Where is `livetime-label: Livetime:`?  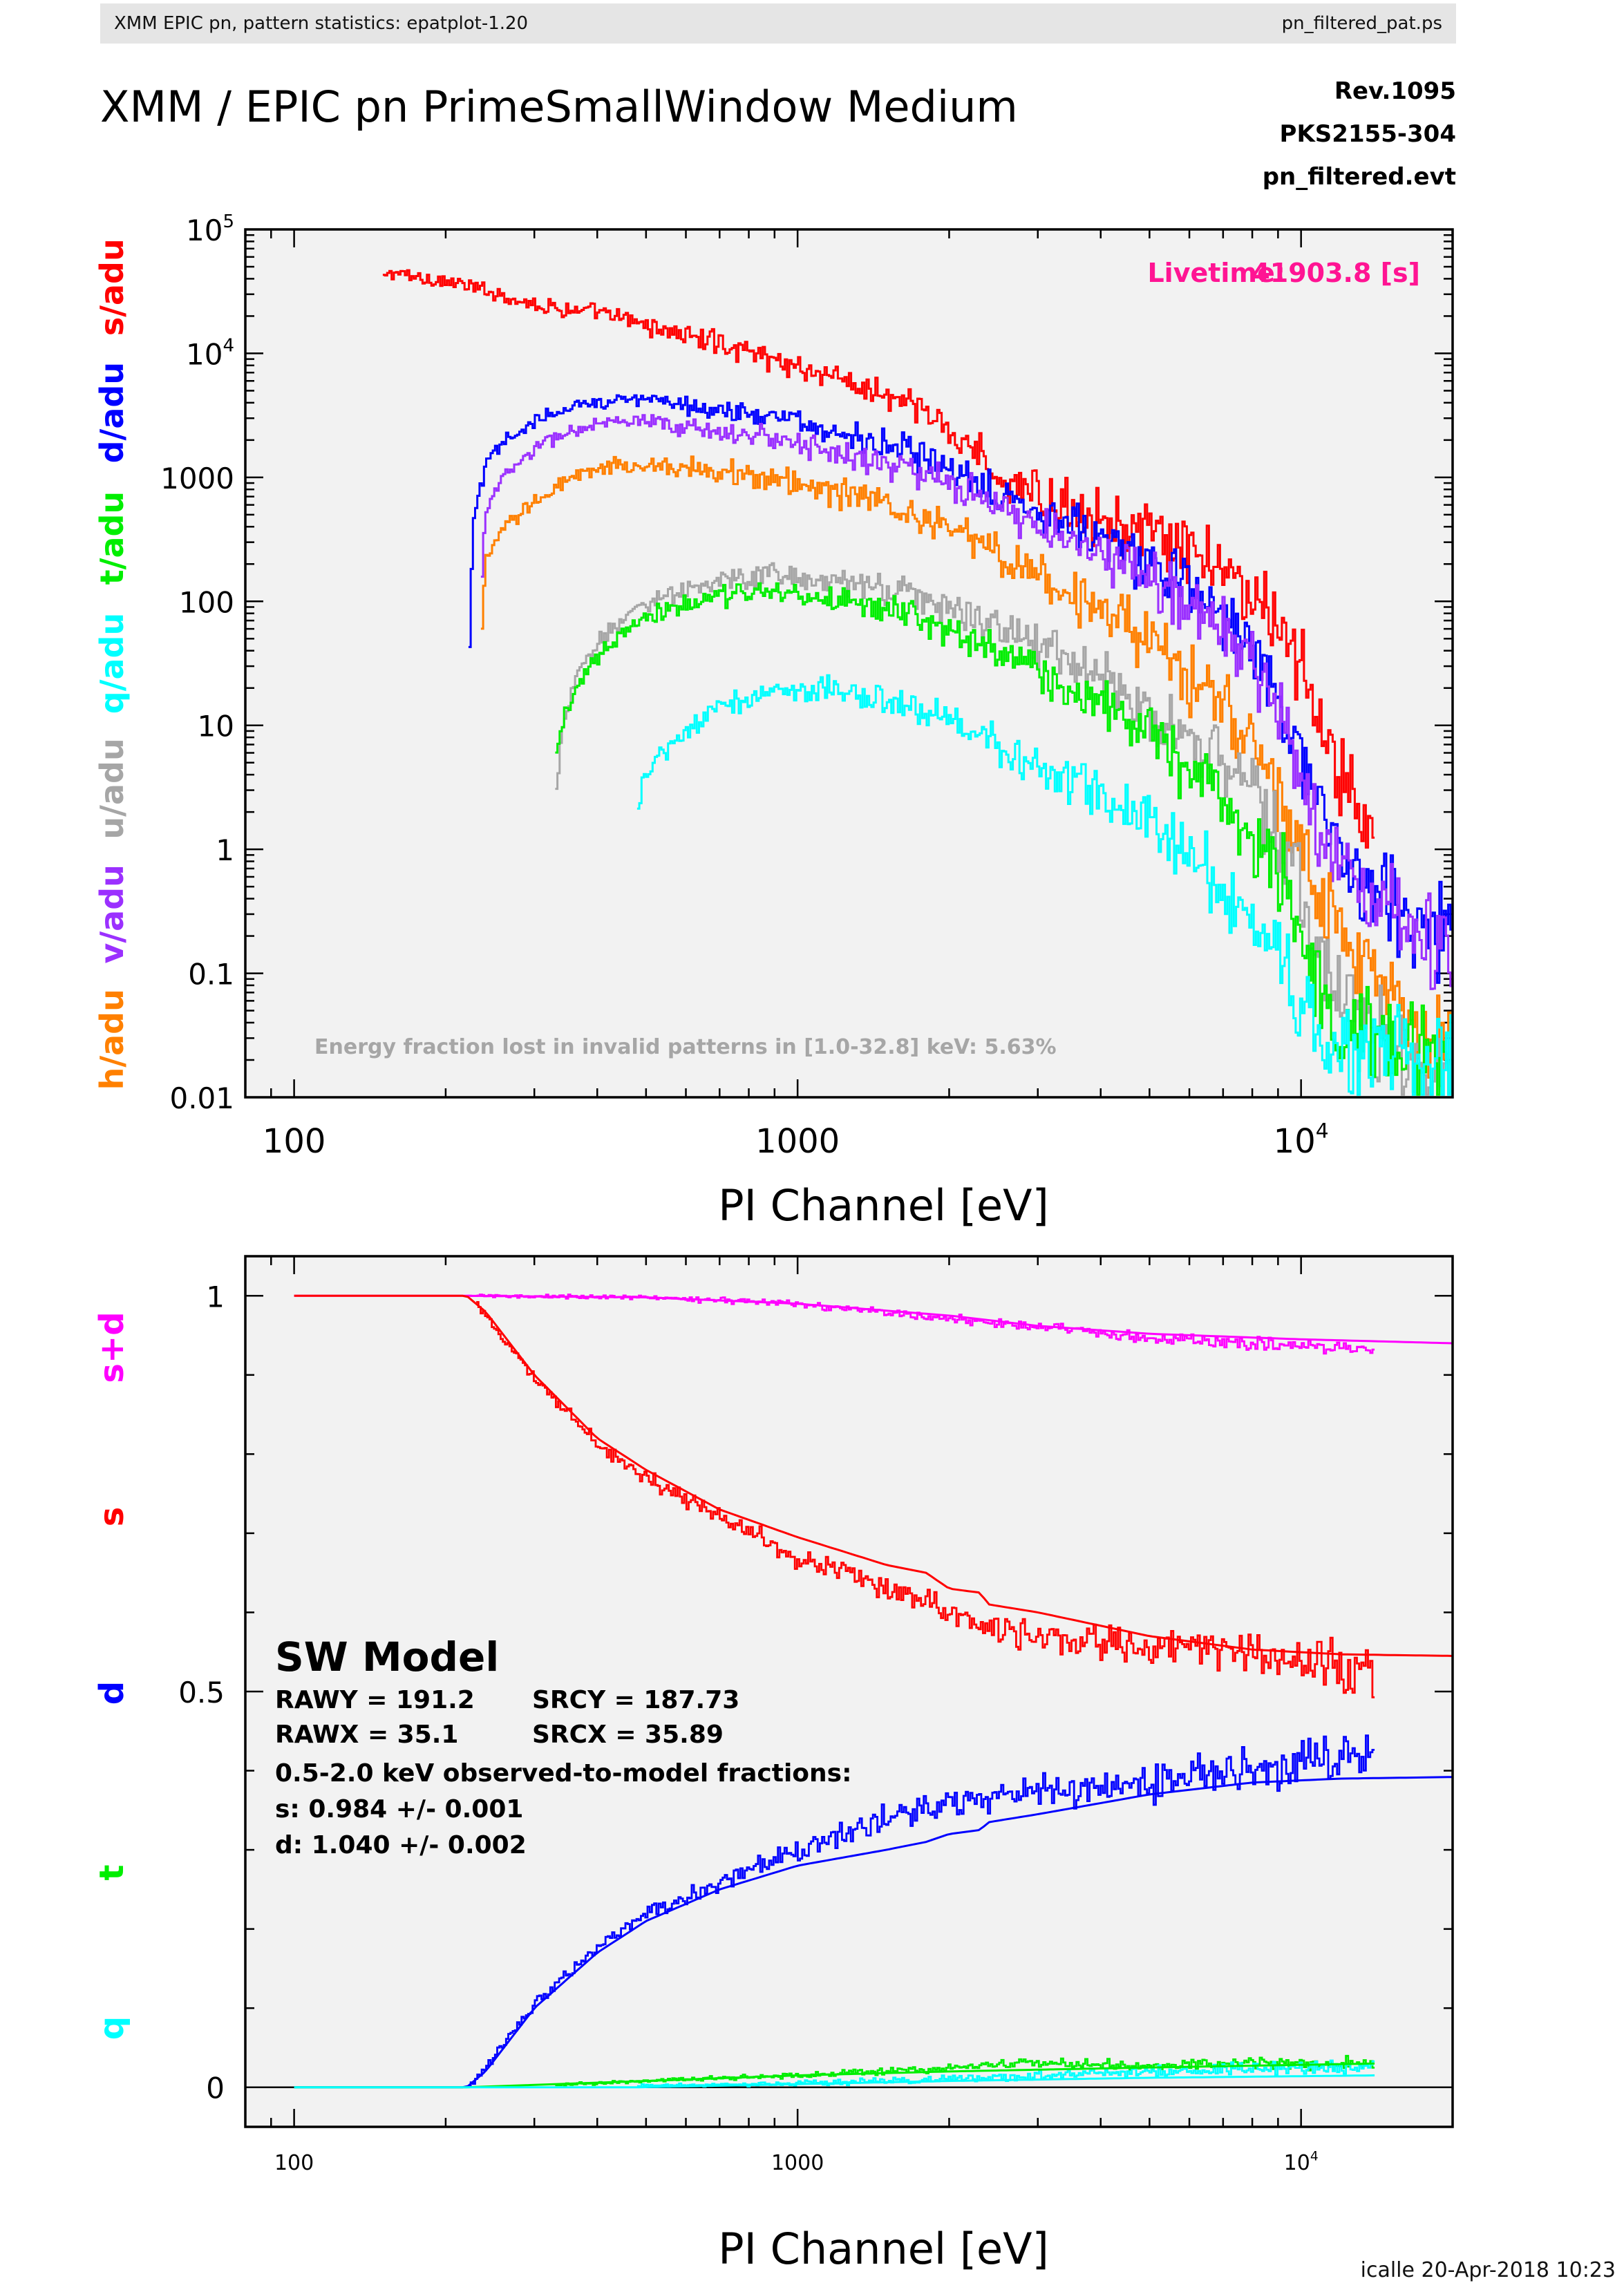 livetime-label: Livetime: is located at coordinates (1216, 273).